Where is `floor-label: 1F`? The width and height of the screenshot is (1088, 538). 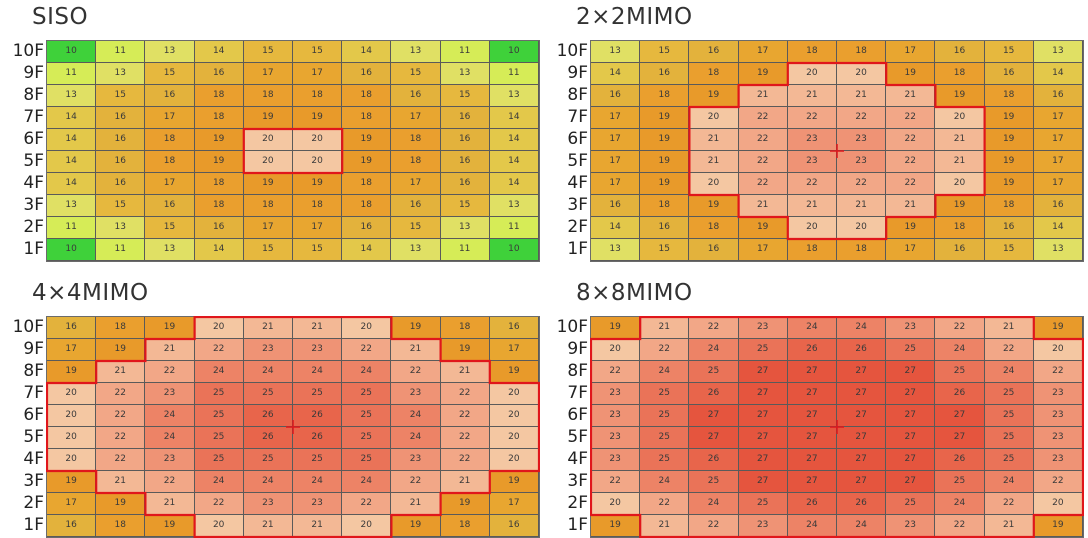
floor-label: 1F is located at coordinates (33, 525).